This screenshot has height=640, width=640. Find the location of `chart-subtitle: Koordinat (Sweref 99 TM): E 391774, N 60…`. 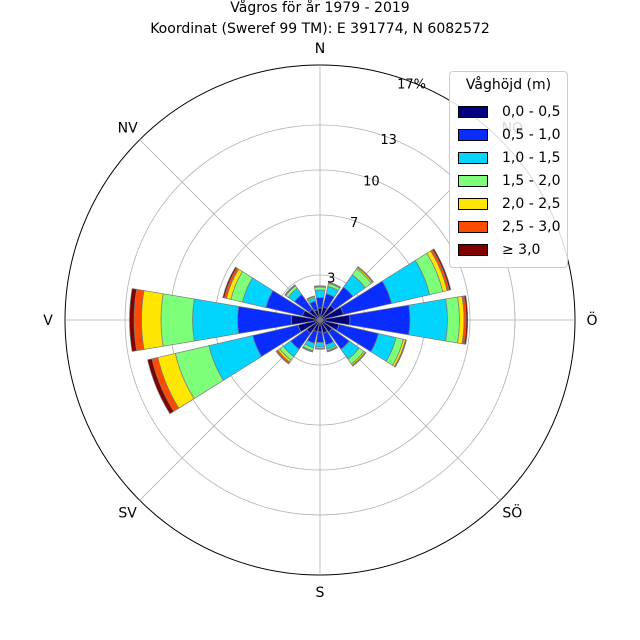

chart-subtitle: Koordinat (Sweref 99 TM): E 391774, N 60… is located at coordinates (320, 29).